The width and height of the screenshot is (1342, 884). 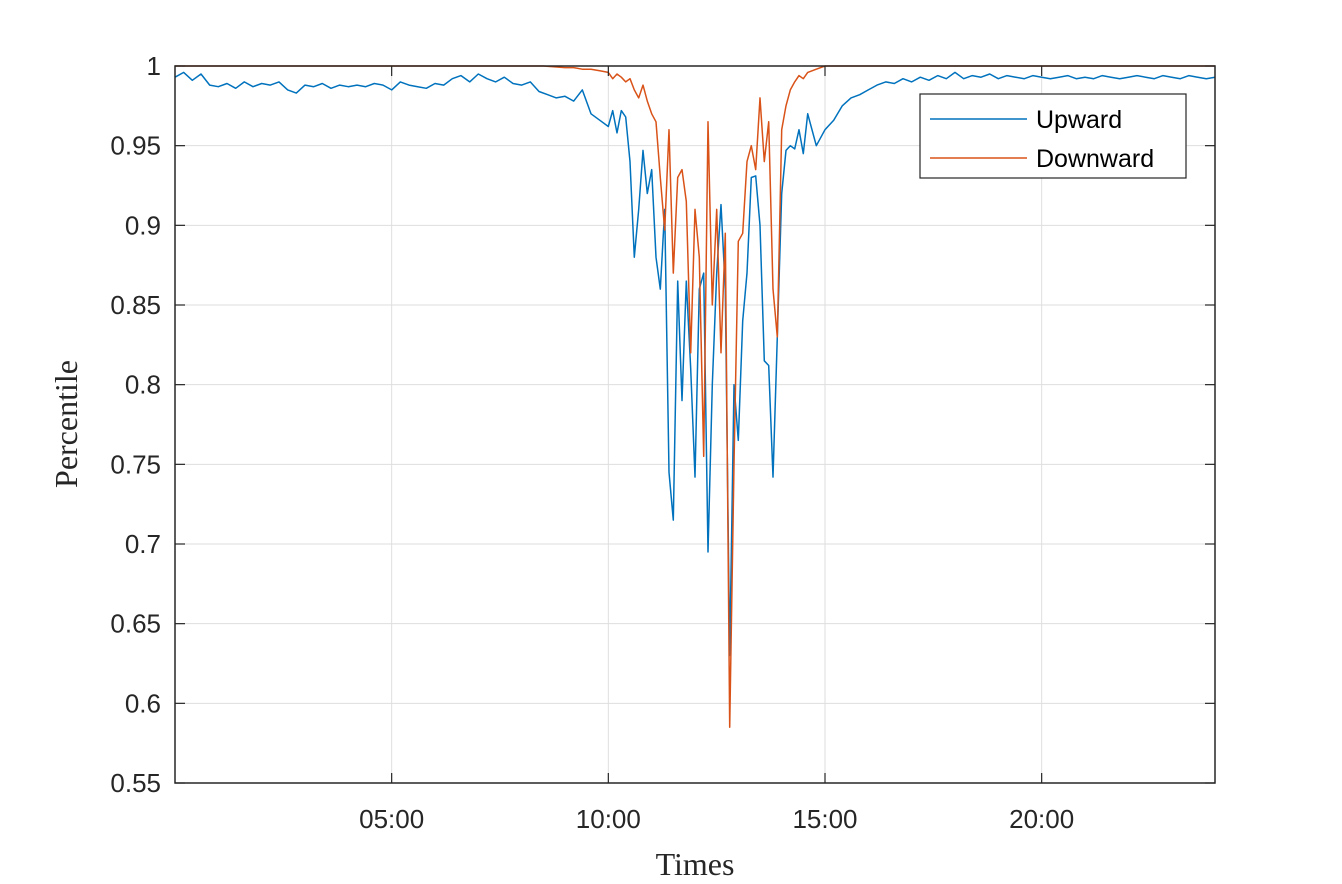 What do you see at coordinates (143, 225) in the screenshot?
I see `y-tick-label: 0.9` at bounding box center [143, 225].